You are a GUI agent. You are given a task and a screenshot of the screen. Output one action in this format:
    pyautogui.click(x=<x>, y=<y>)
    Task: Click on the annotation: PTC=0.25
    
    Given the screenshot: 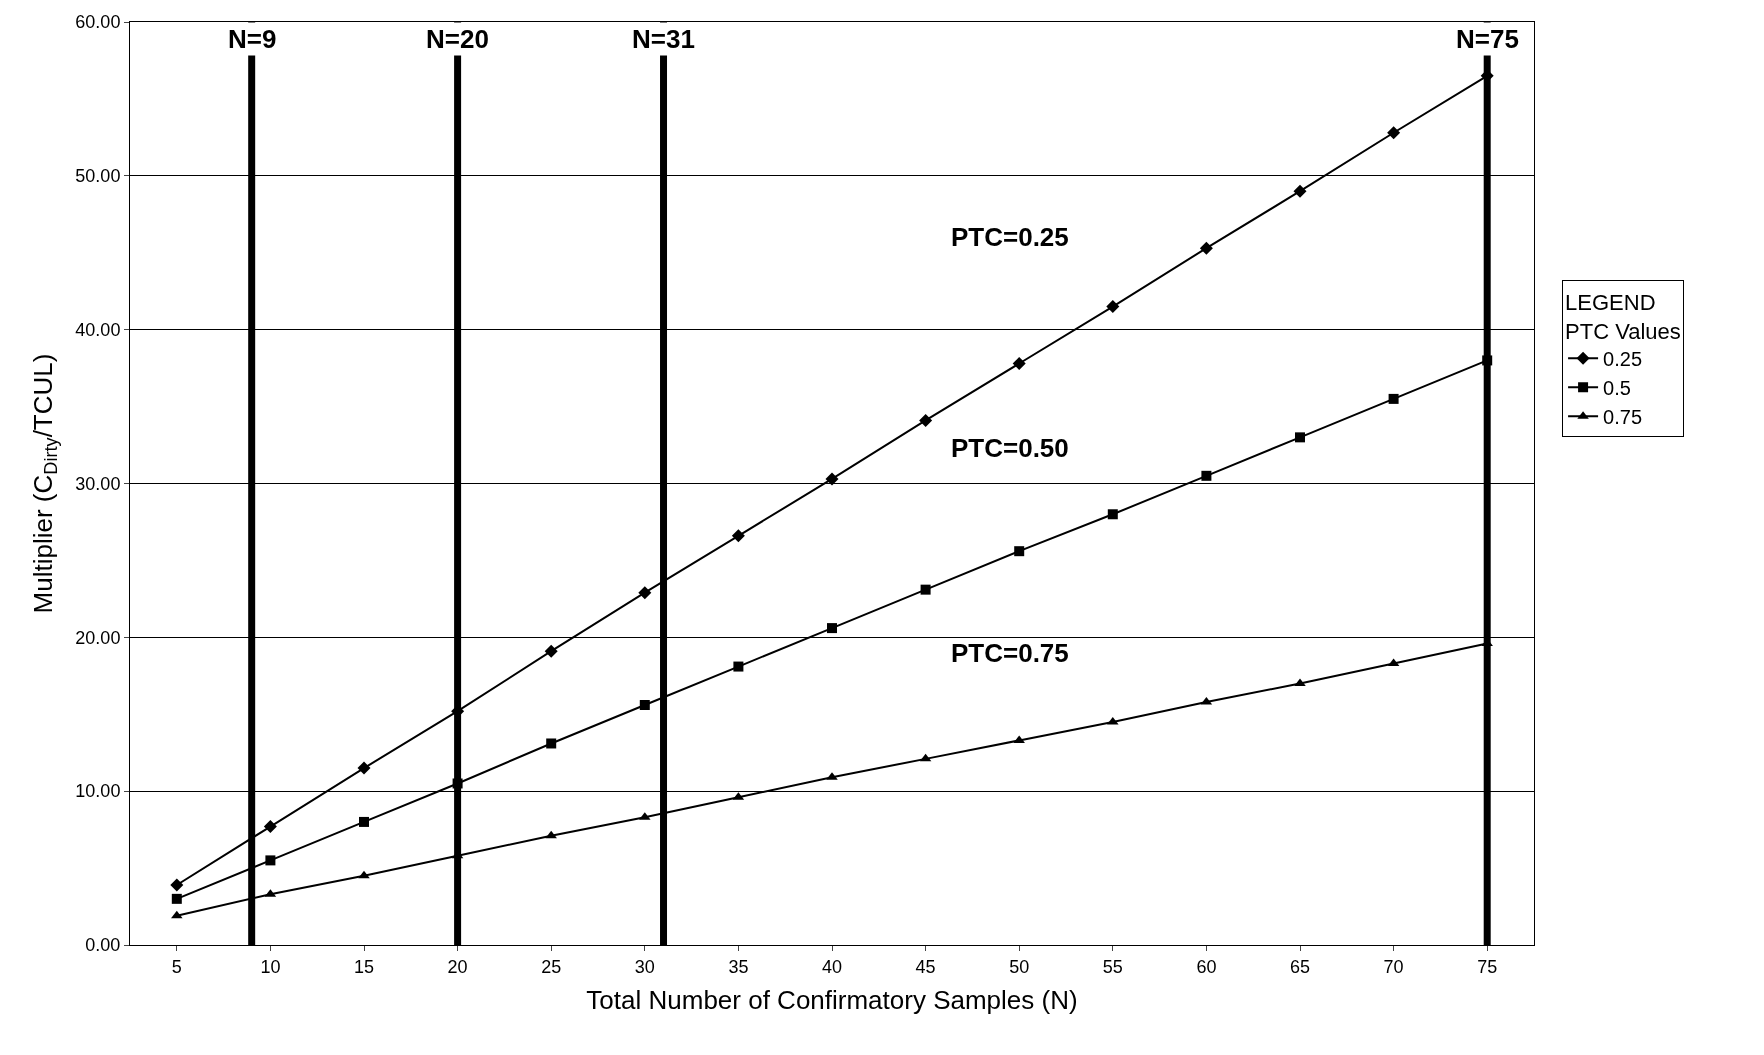 What is the action you would take?
    pyautogui.click(x=1010, y=237)
    